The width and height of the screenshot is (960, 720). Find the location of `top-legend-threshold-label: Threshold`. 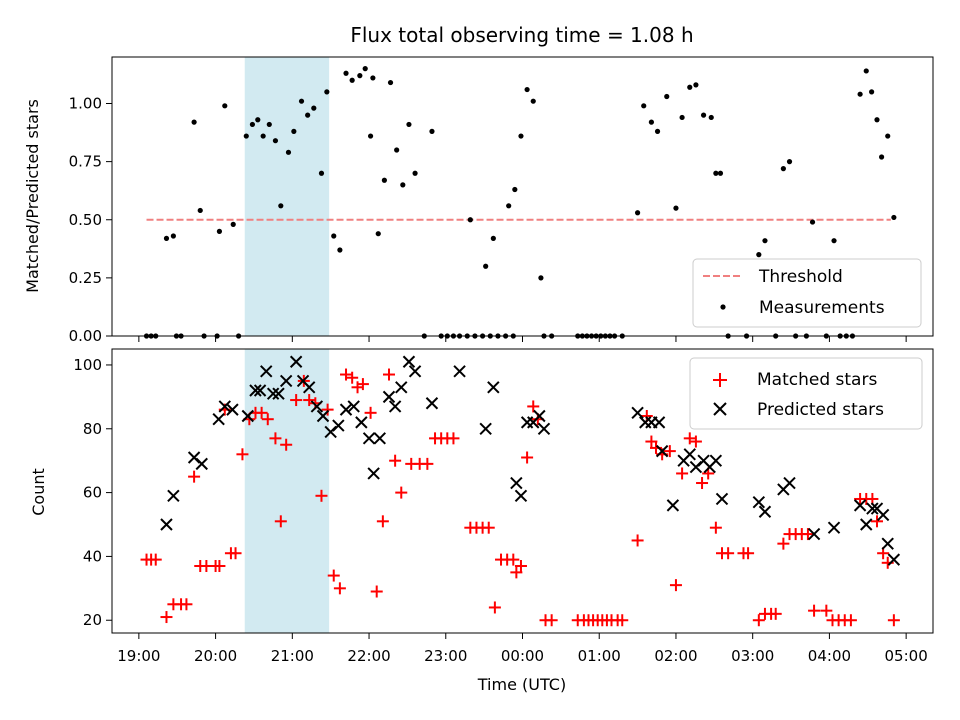

top-legend-threshold-label: Threshold is located at coordinates (800, 277).